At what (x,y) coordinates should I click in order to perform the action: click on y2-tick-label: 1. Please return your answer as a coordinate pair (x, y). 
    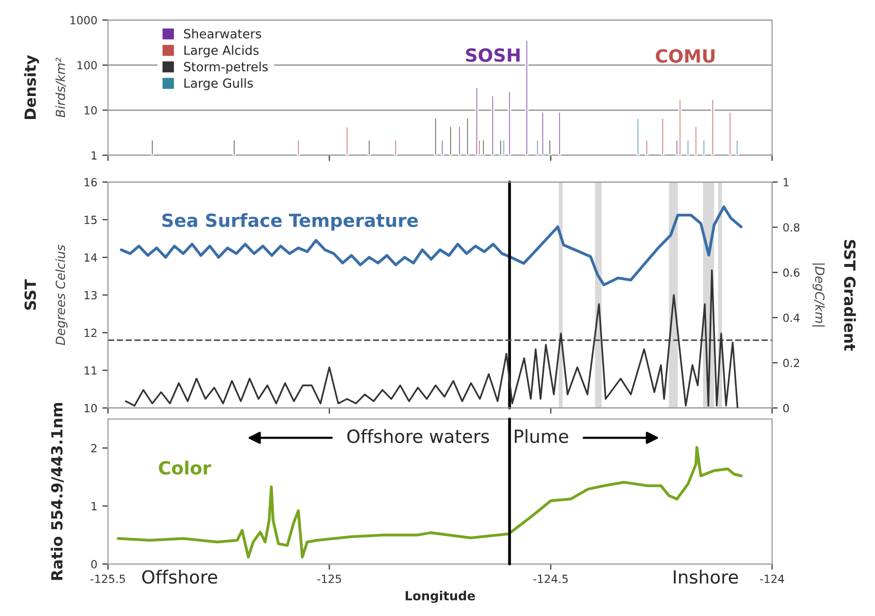
    Looking at the image, I should click on (786, 182).